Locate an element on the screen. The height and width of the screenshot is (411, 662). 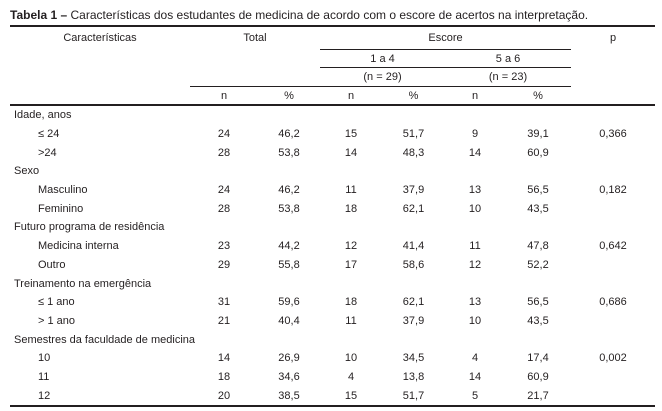
total-n-value: 21 is located at coordinates (224, 320).